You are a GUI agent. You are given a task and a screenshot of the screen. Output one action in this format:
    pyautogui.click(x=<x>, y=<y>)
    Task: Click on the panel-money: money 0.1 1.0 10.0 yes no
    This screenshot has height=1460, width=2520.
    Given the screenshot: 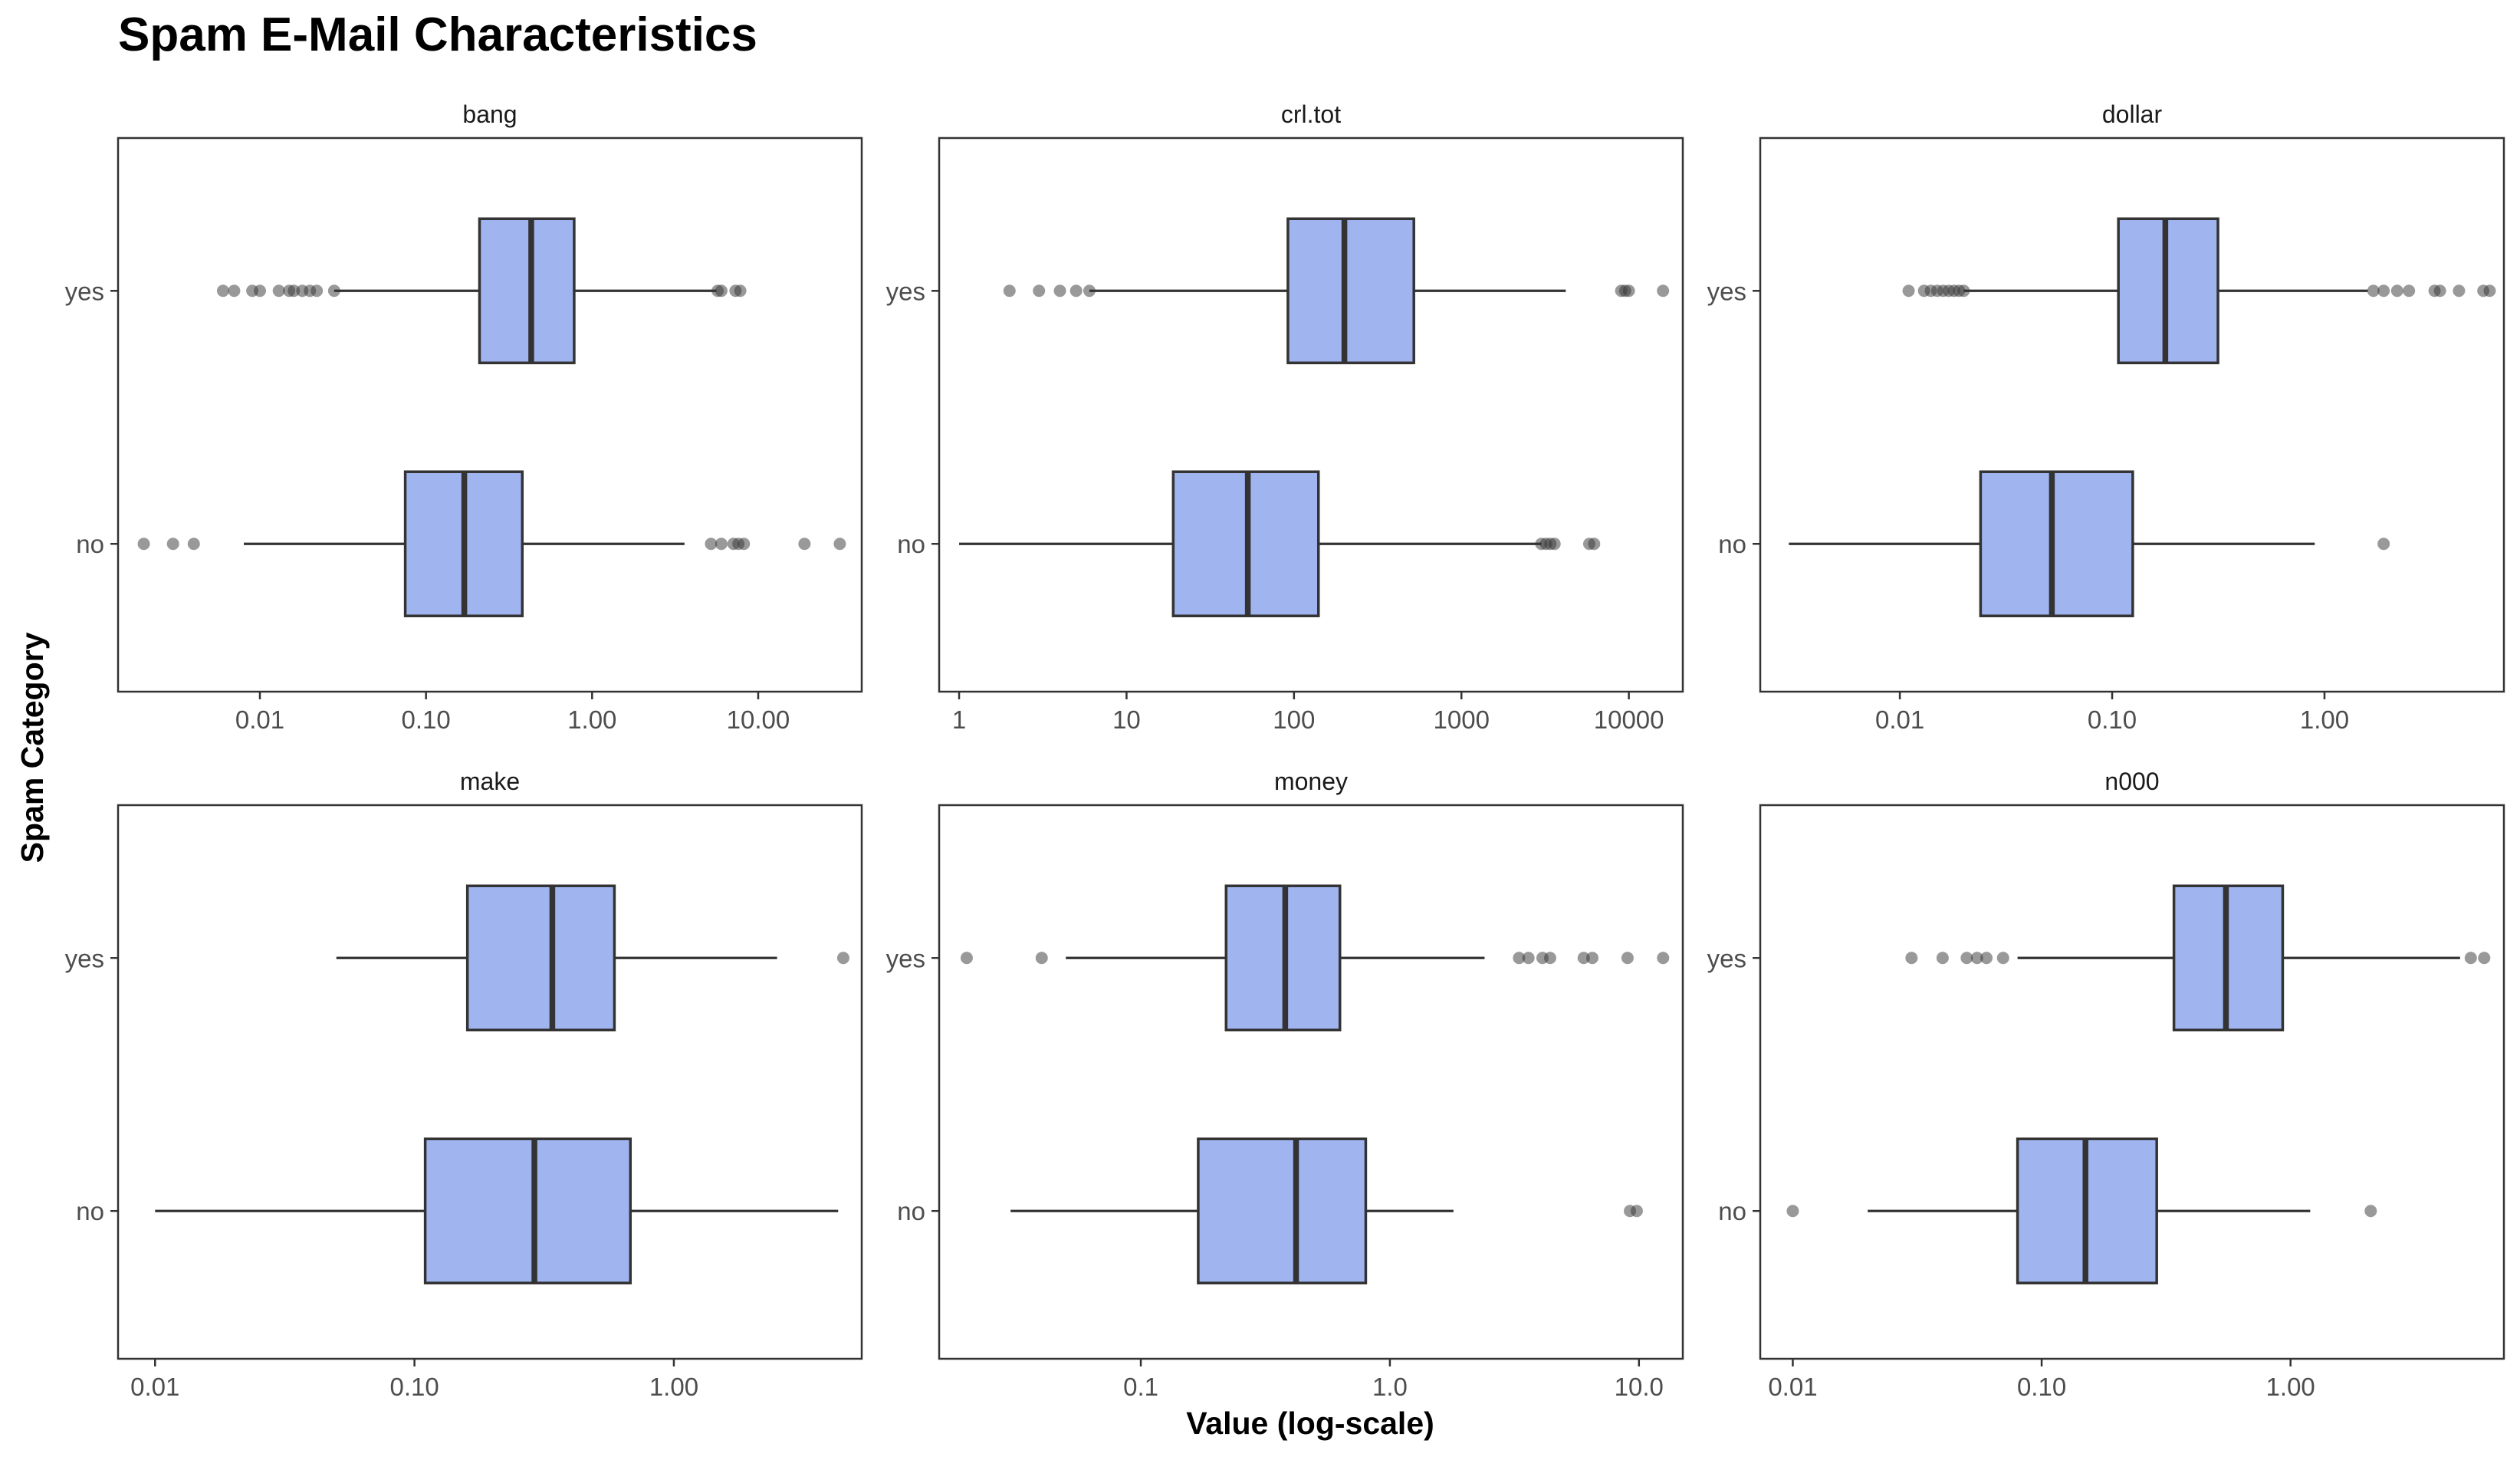 What is the action you would take?
    pyautogui.click(x=1285, y=1085)
    